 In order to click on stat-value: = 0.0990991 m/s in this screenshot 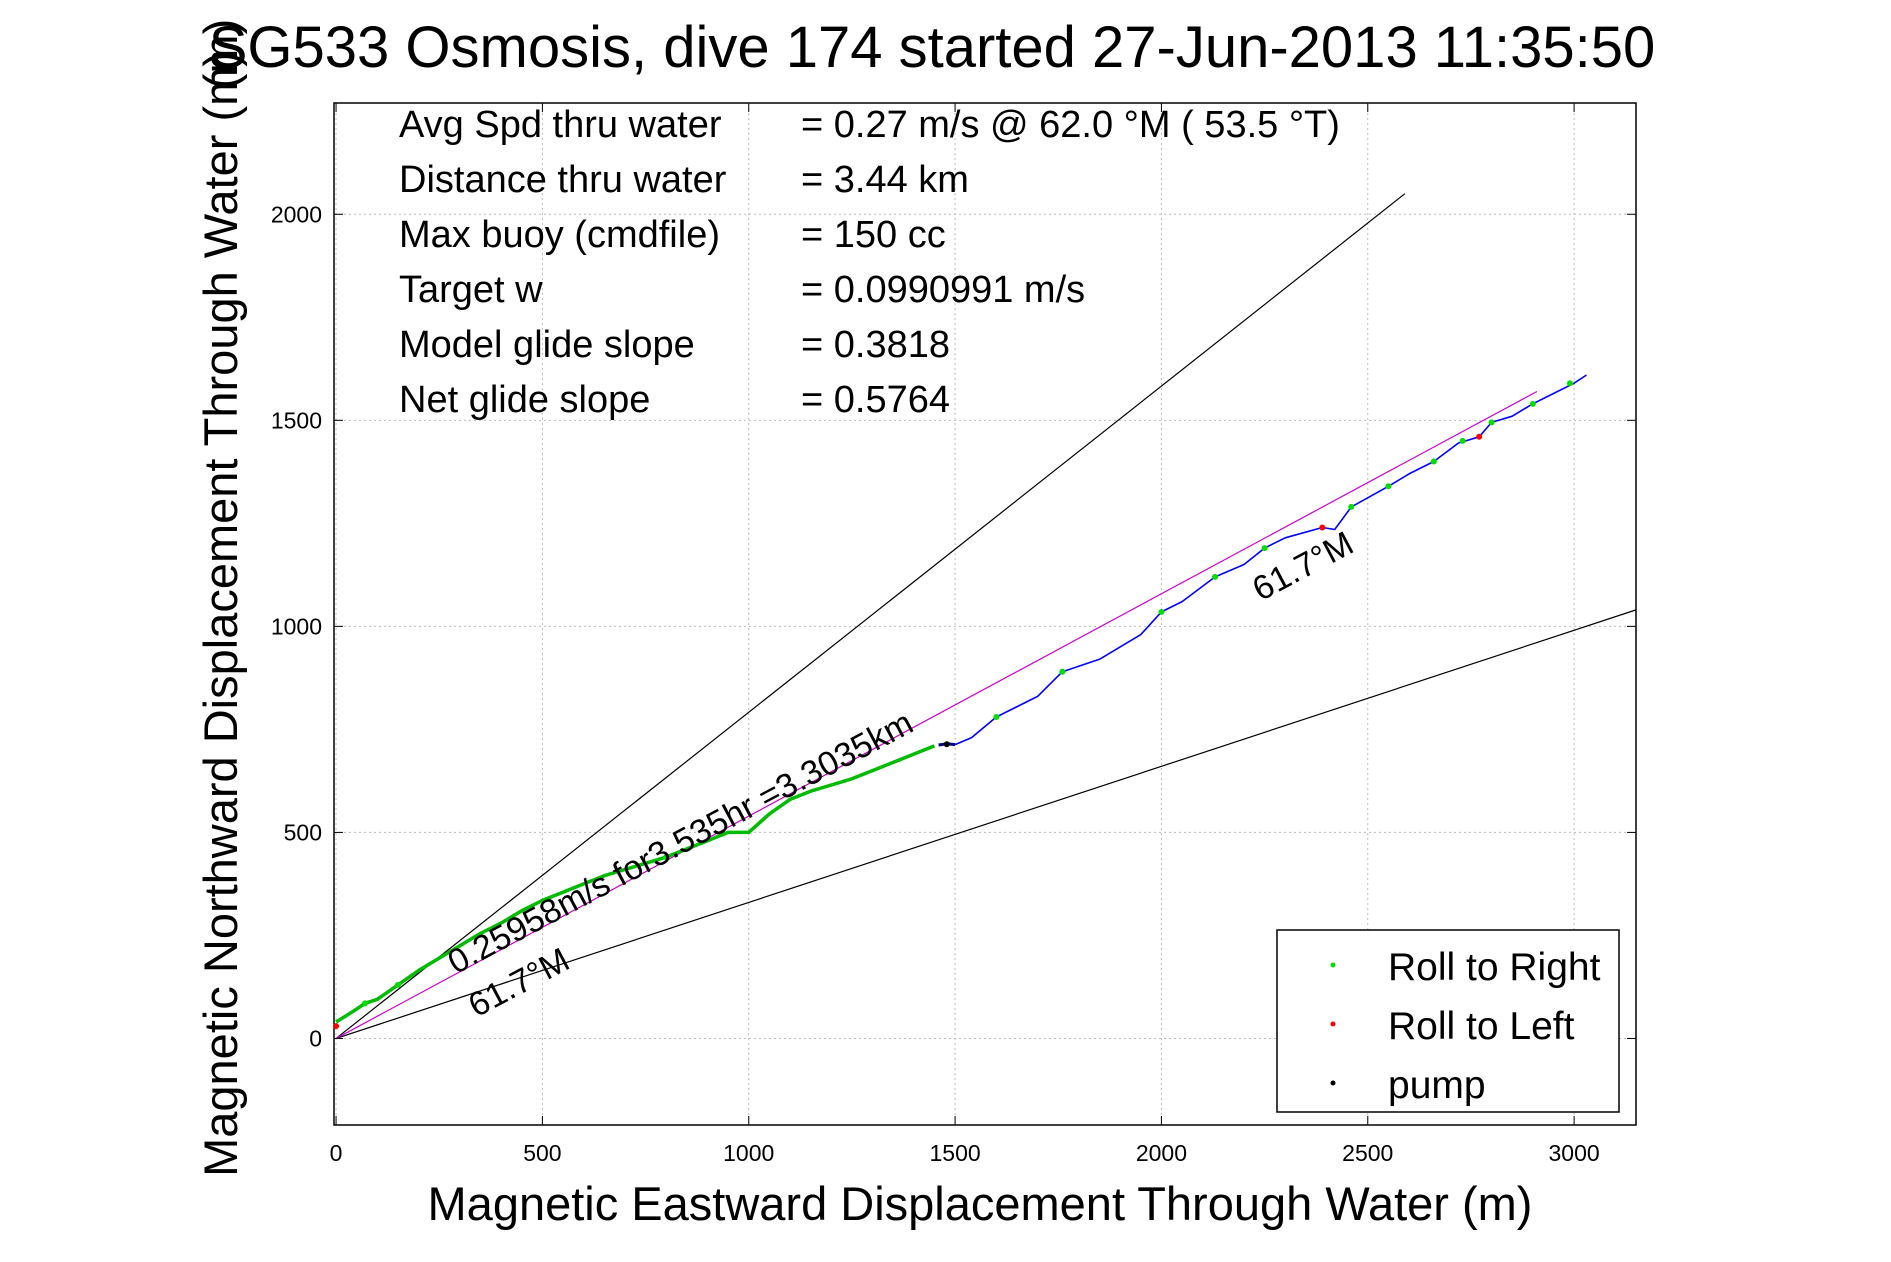, I will do `click(943, 290)`.